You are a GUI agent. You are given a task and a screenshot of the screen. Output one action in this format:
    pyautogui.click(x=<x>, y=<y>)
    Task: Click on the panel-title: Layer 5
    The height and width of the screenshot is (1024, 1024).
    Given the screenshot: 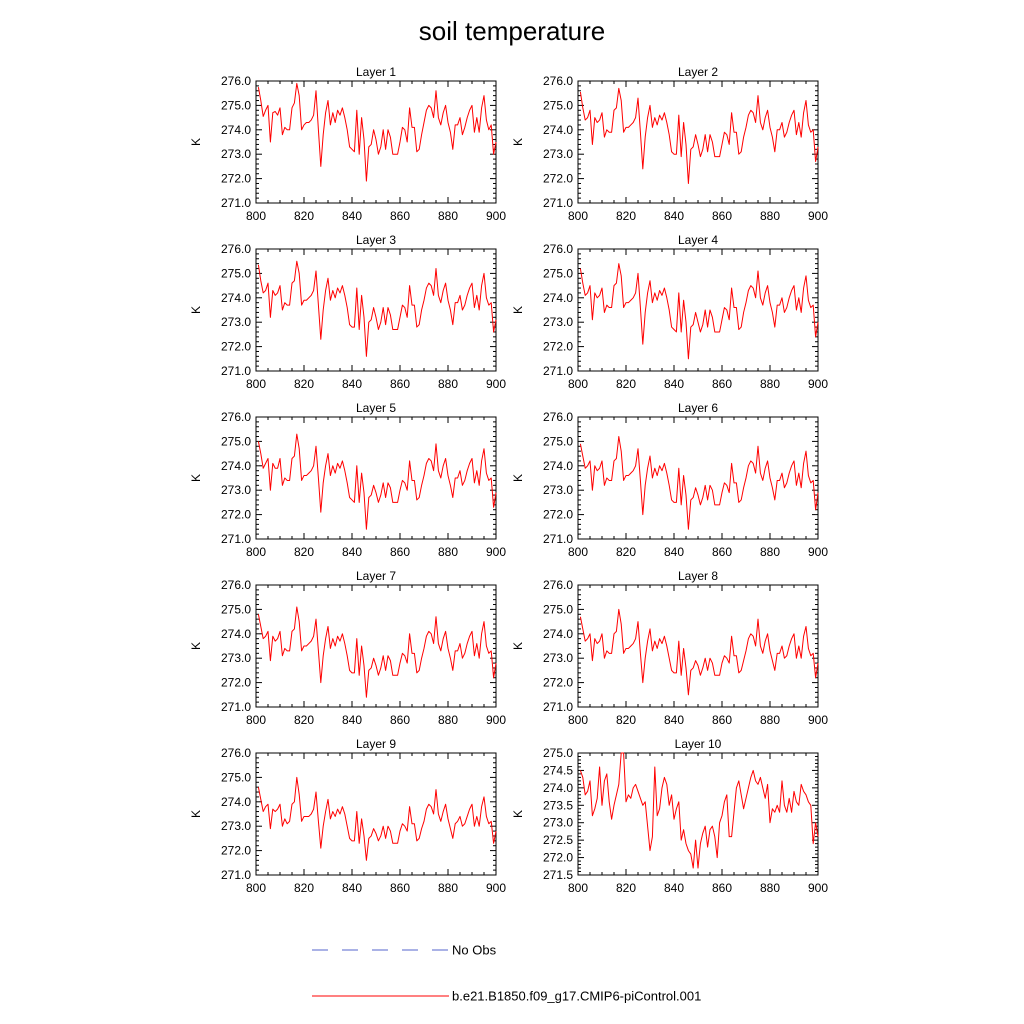 What is the action you would take?
    pyautogui.click(x=376, y=408)
    